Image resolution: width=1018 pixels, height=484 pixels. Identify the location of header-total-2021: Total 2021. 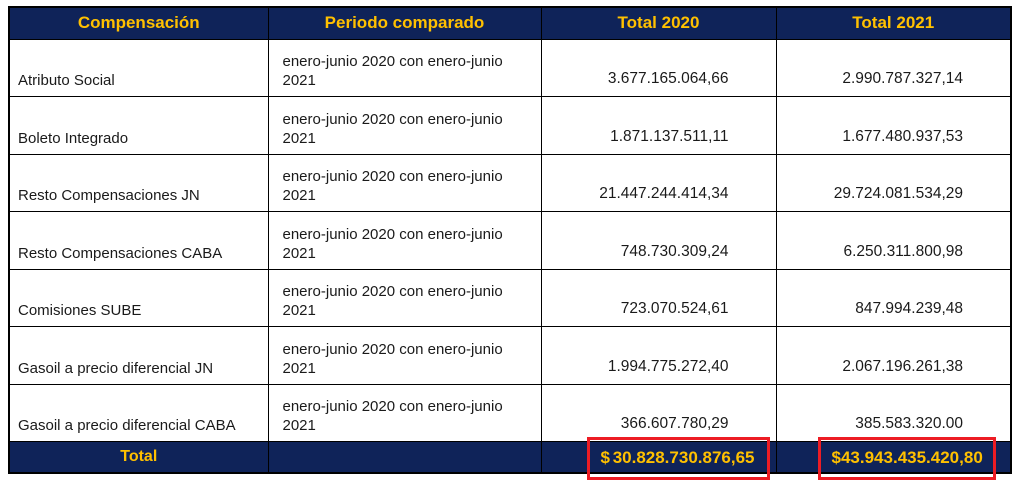
(893, 23).